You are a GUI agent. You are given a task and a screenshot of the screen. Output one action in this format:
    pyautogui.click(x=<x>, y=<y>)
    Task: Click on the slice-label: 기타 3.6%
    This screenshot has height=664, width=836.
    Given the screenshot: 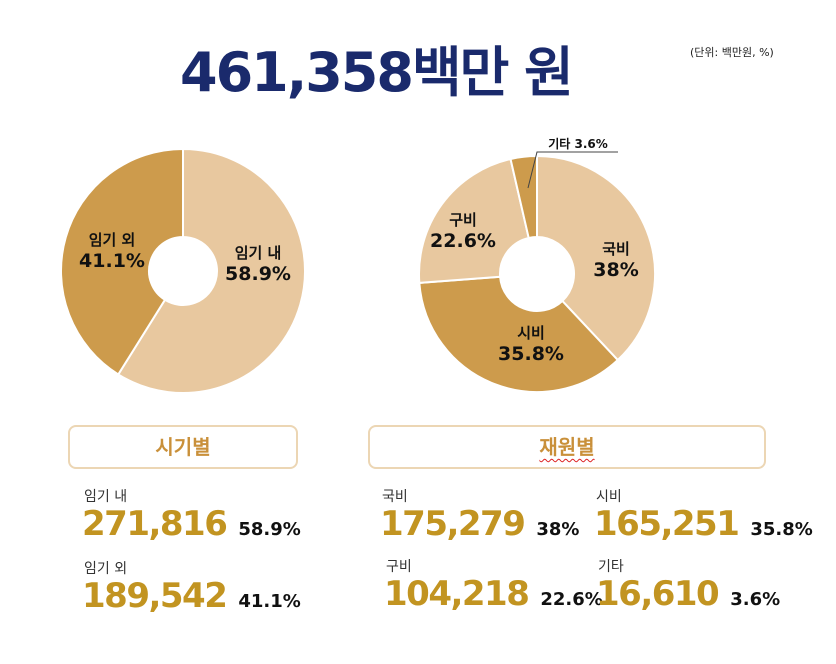 What is the action you would take?
    pyautogui.click(x=578, y=143)
    